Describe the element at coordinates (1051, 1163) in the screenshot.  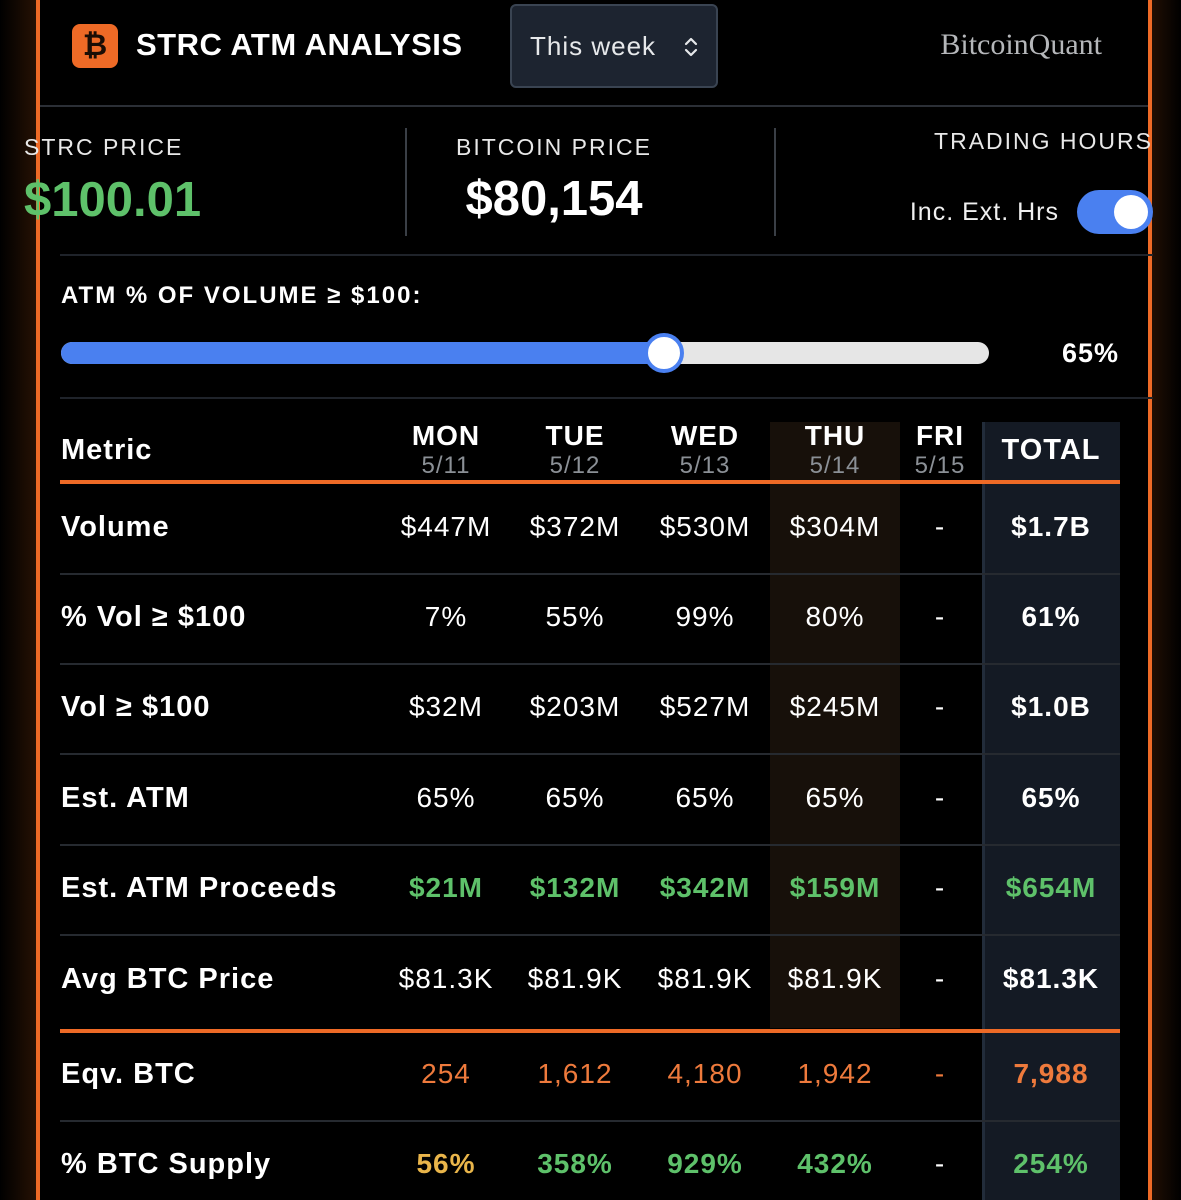
I see `total-cell: 254%` at that location.